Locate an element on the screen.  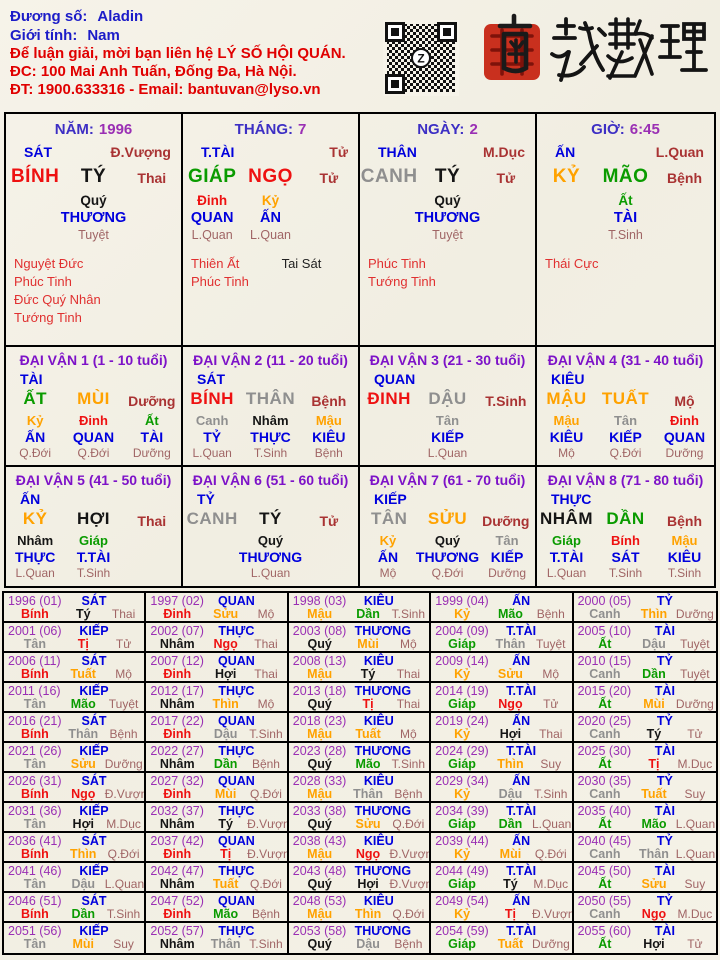
pillar-stage: Mộ is located at coordinates (684, 401).